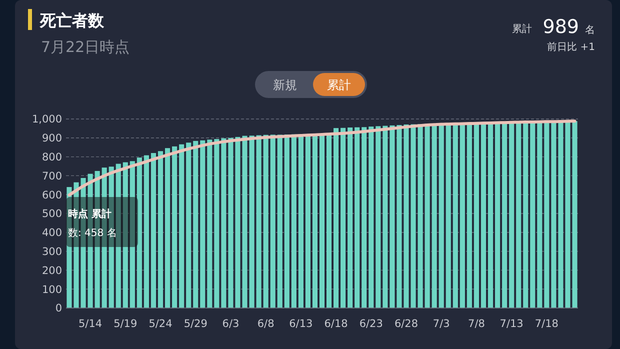 The width and height of the screenshot is (620, 349). Describe the element at coordinates (336, 324) in the screenshot. I see `x-tick-label: 6/18` at that location.